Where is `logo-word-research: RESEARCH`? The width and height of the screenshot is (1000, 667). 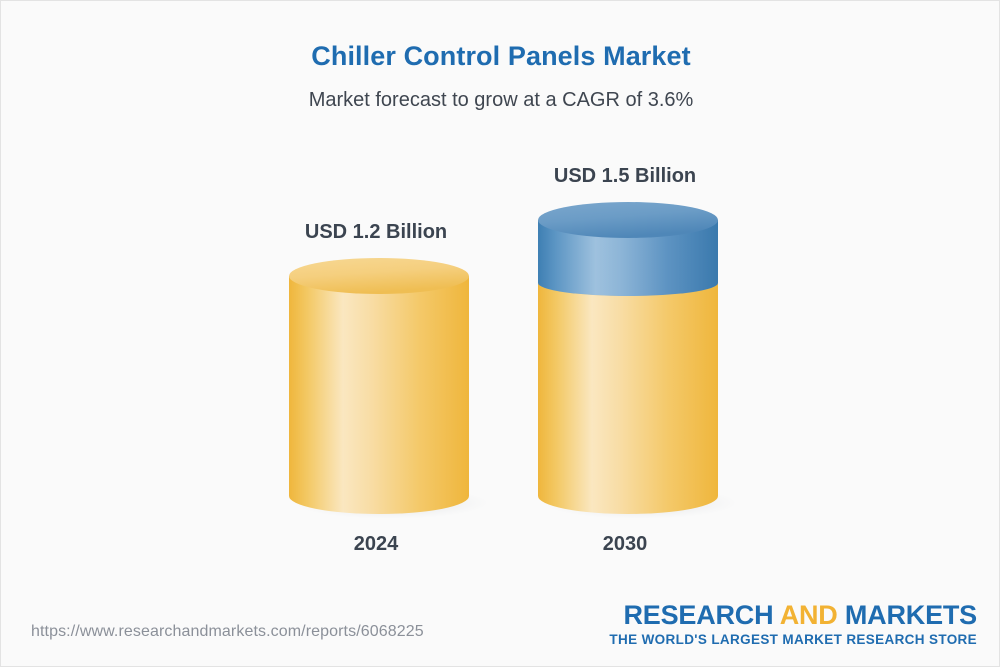
logo-word-research: RESEARCH is located at coordinates (701, 615).